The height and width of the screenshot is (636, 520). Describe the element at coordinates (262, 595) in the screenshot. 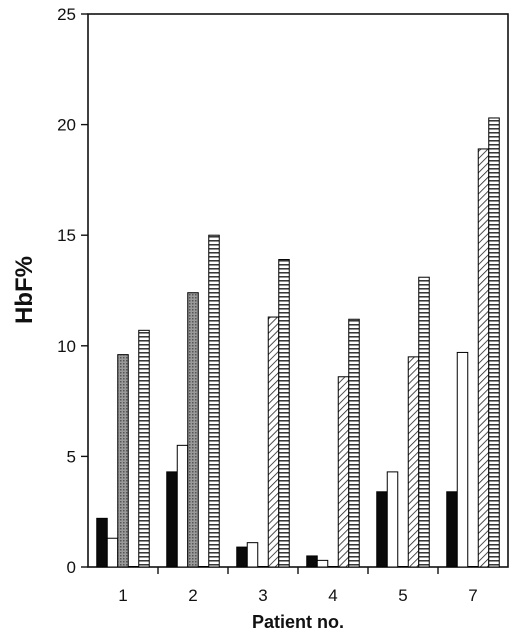

I see `x-tick-label: 3` at that location.